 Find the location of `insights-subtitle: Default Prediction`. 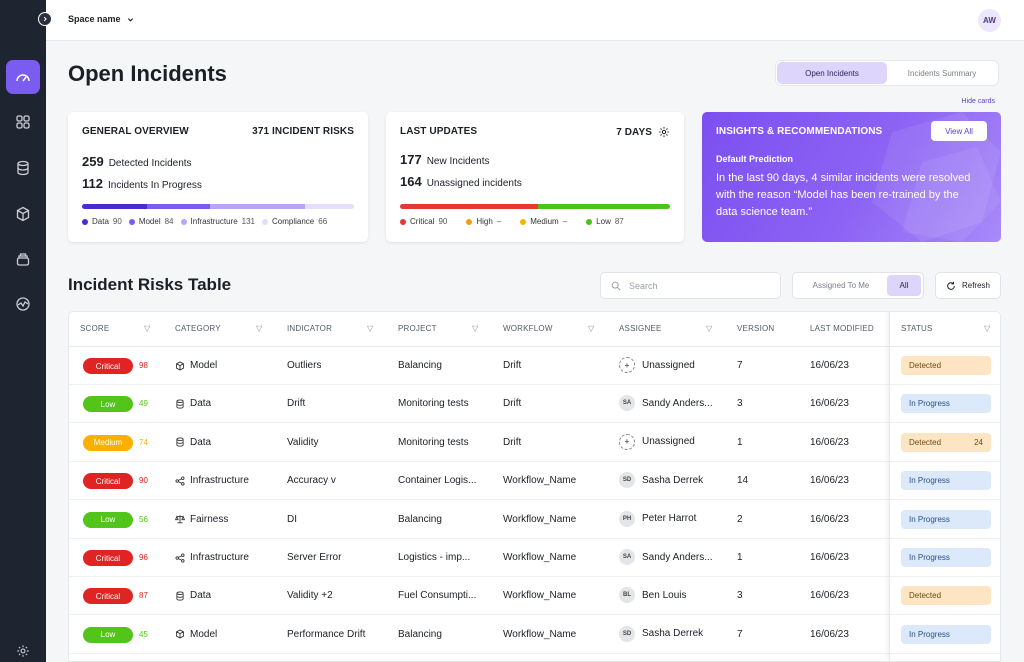

insights-subtitle: Default Prediction is located at coordinates (755, 159).